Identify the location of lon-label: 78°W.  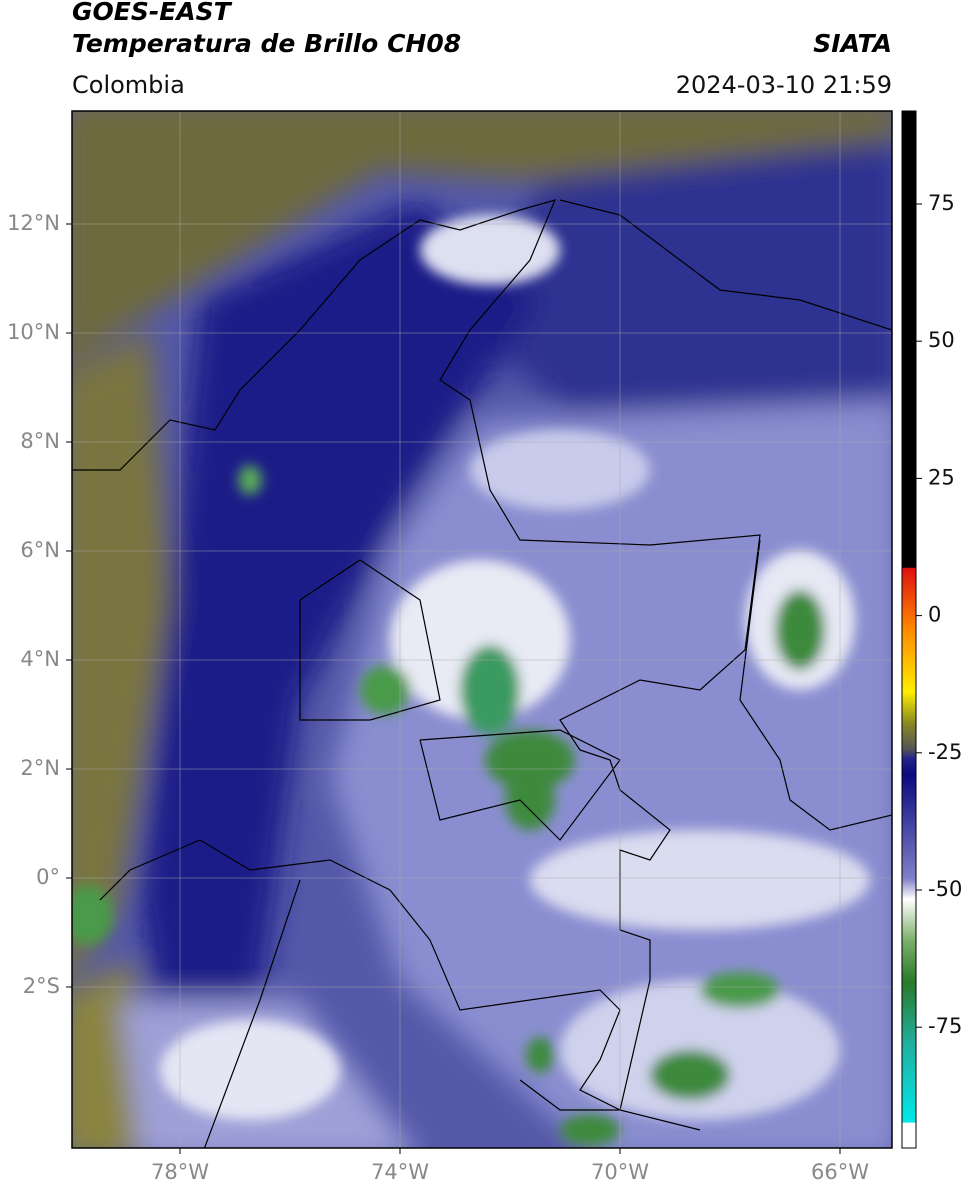
(180, 1172).